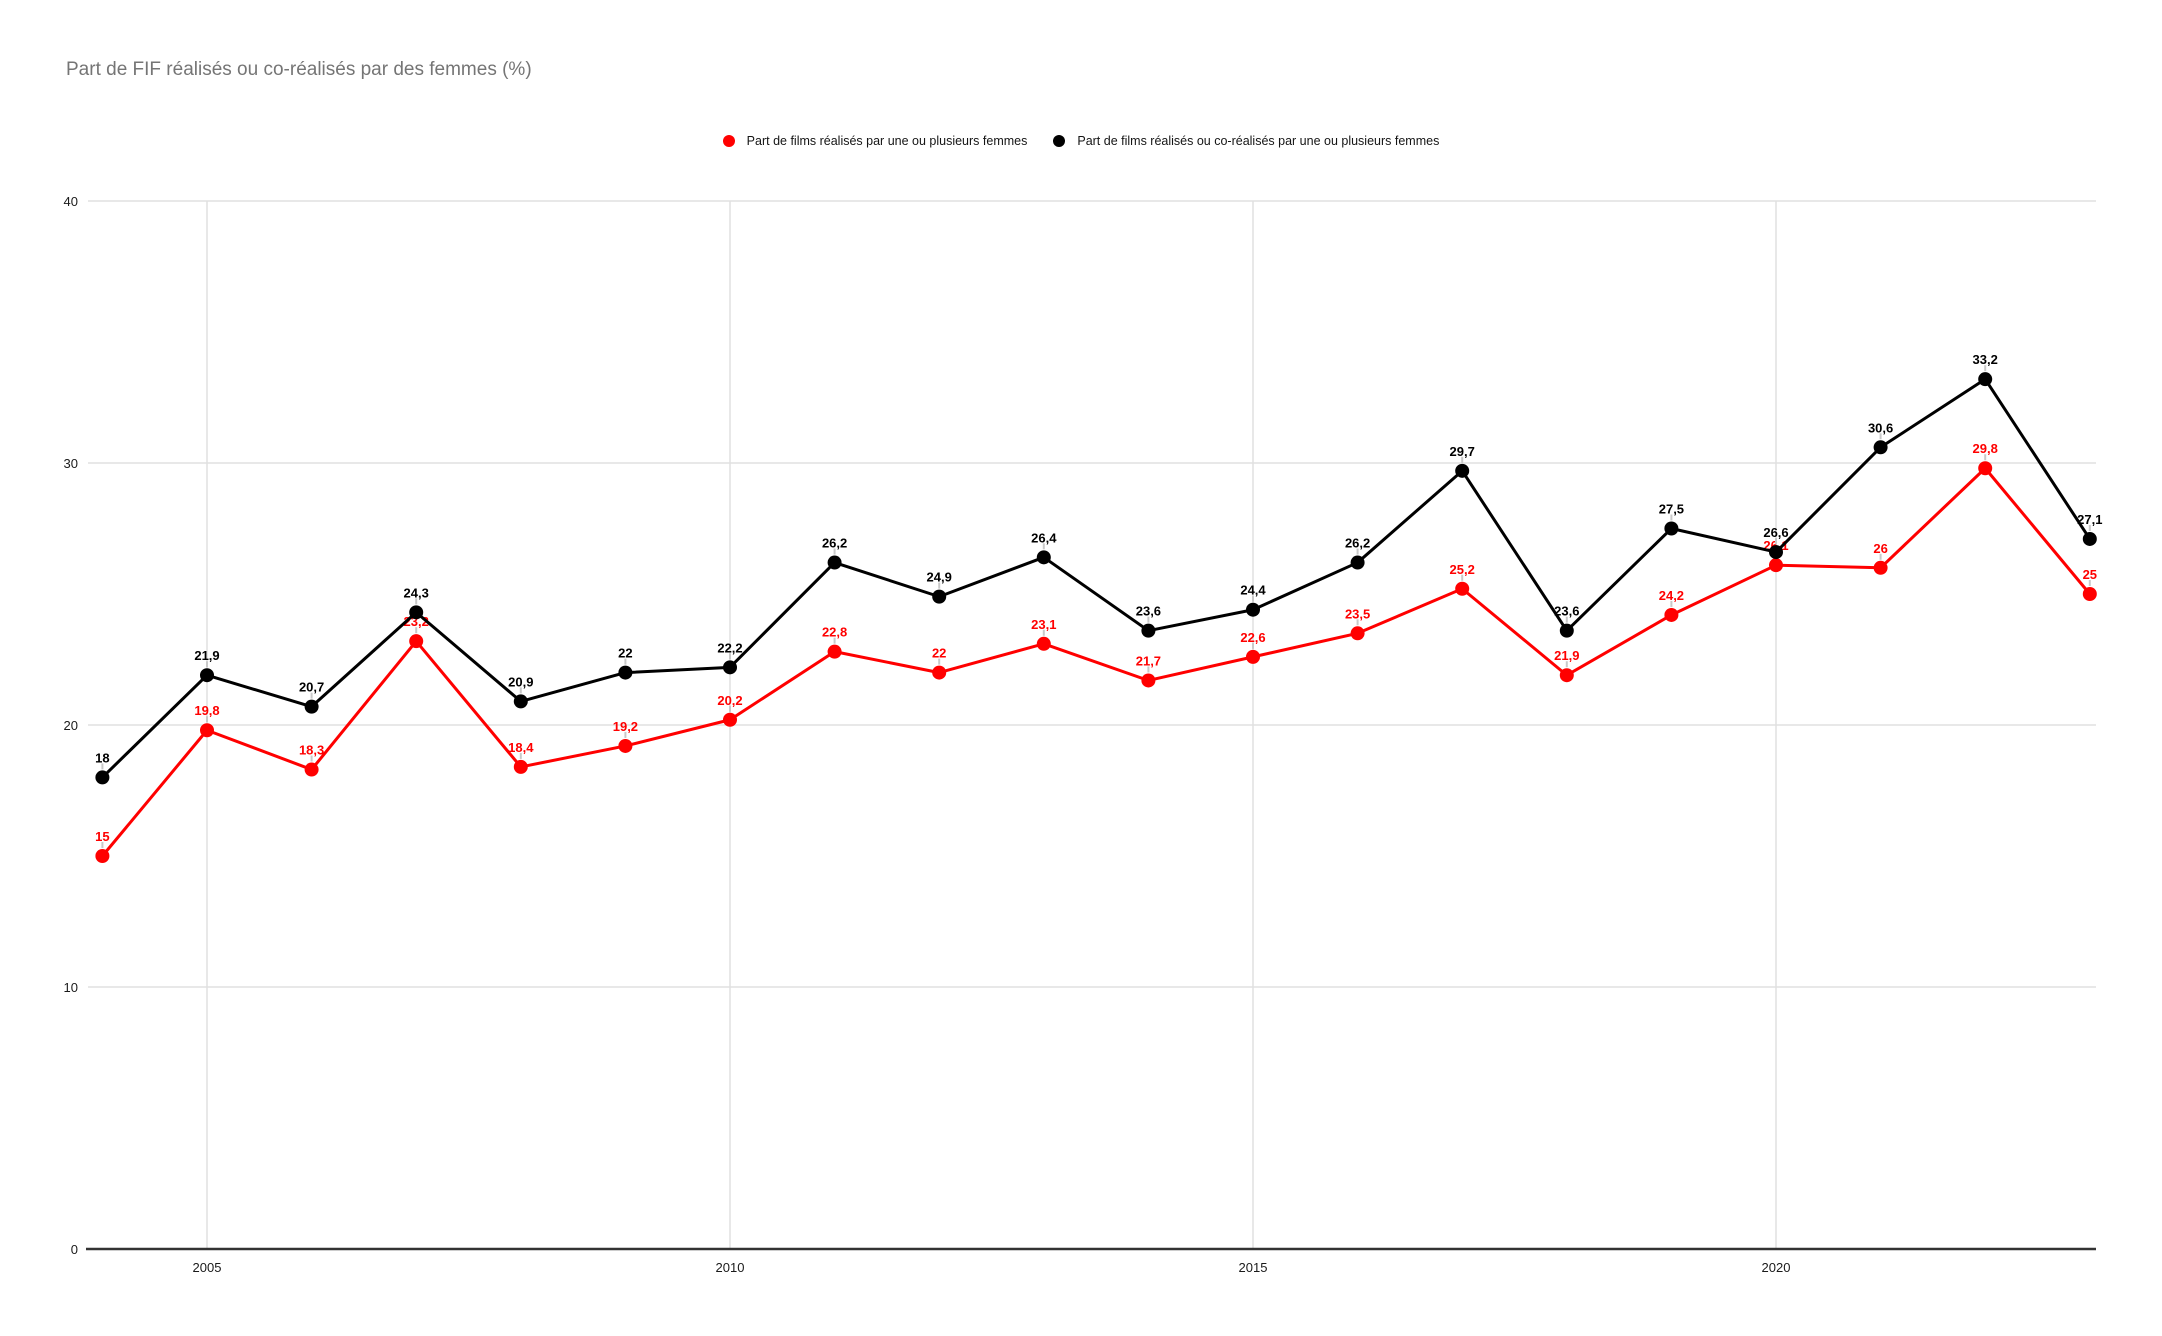  What do you see at coordinates (1043, 643) in the screenshot?
I see `data-point-0-2013` at bounding box center [1043, 643].